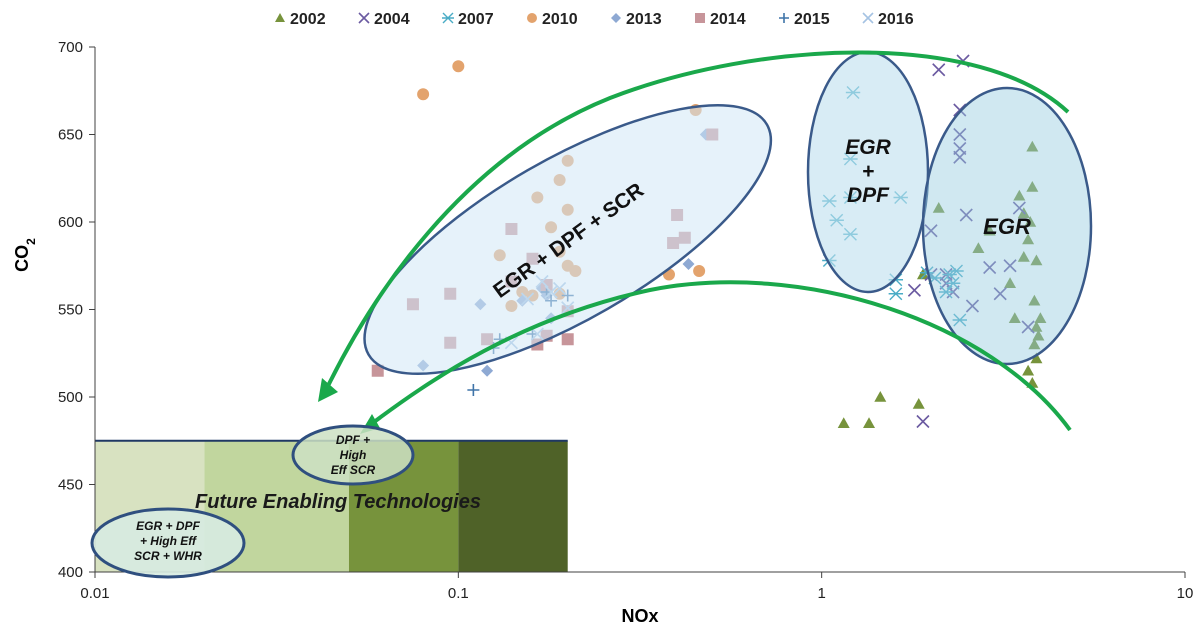 This screenshot has width=1200, height=627. Describe the element at coordinates (168, 526) in the screenshot. I see `callout-label: EGR + DPF` at that location.